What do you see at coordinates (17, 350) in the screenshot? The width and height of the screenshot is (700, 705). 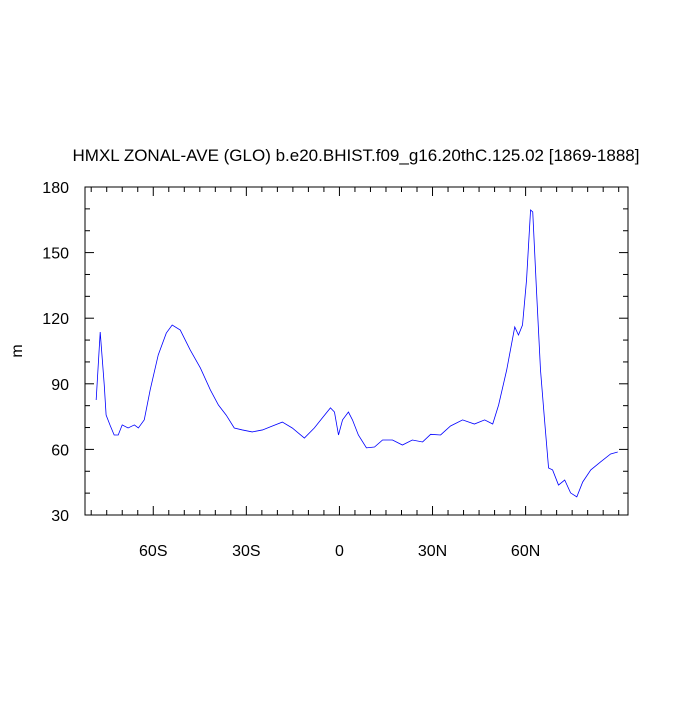 I see `y-axis-label: m` at bounding box center [17, 350].